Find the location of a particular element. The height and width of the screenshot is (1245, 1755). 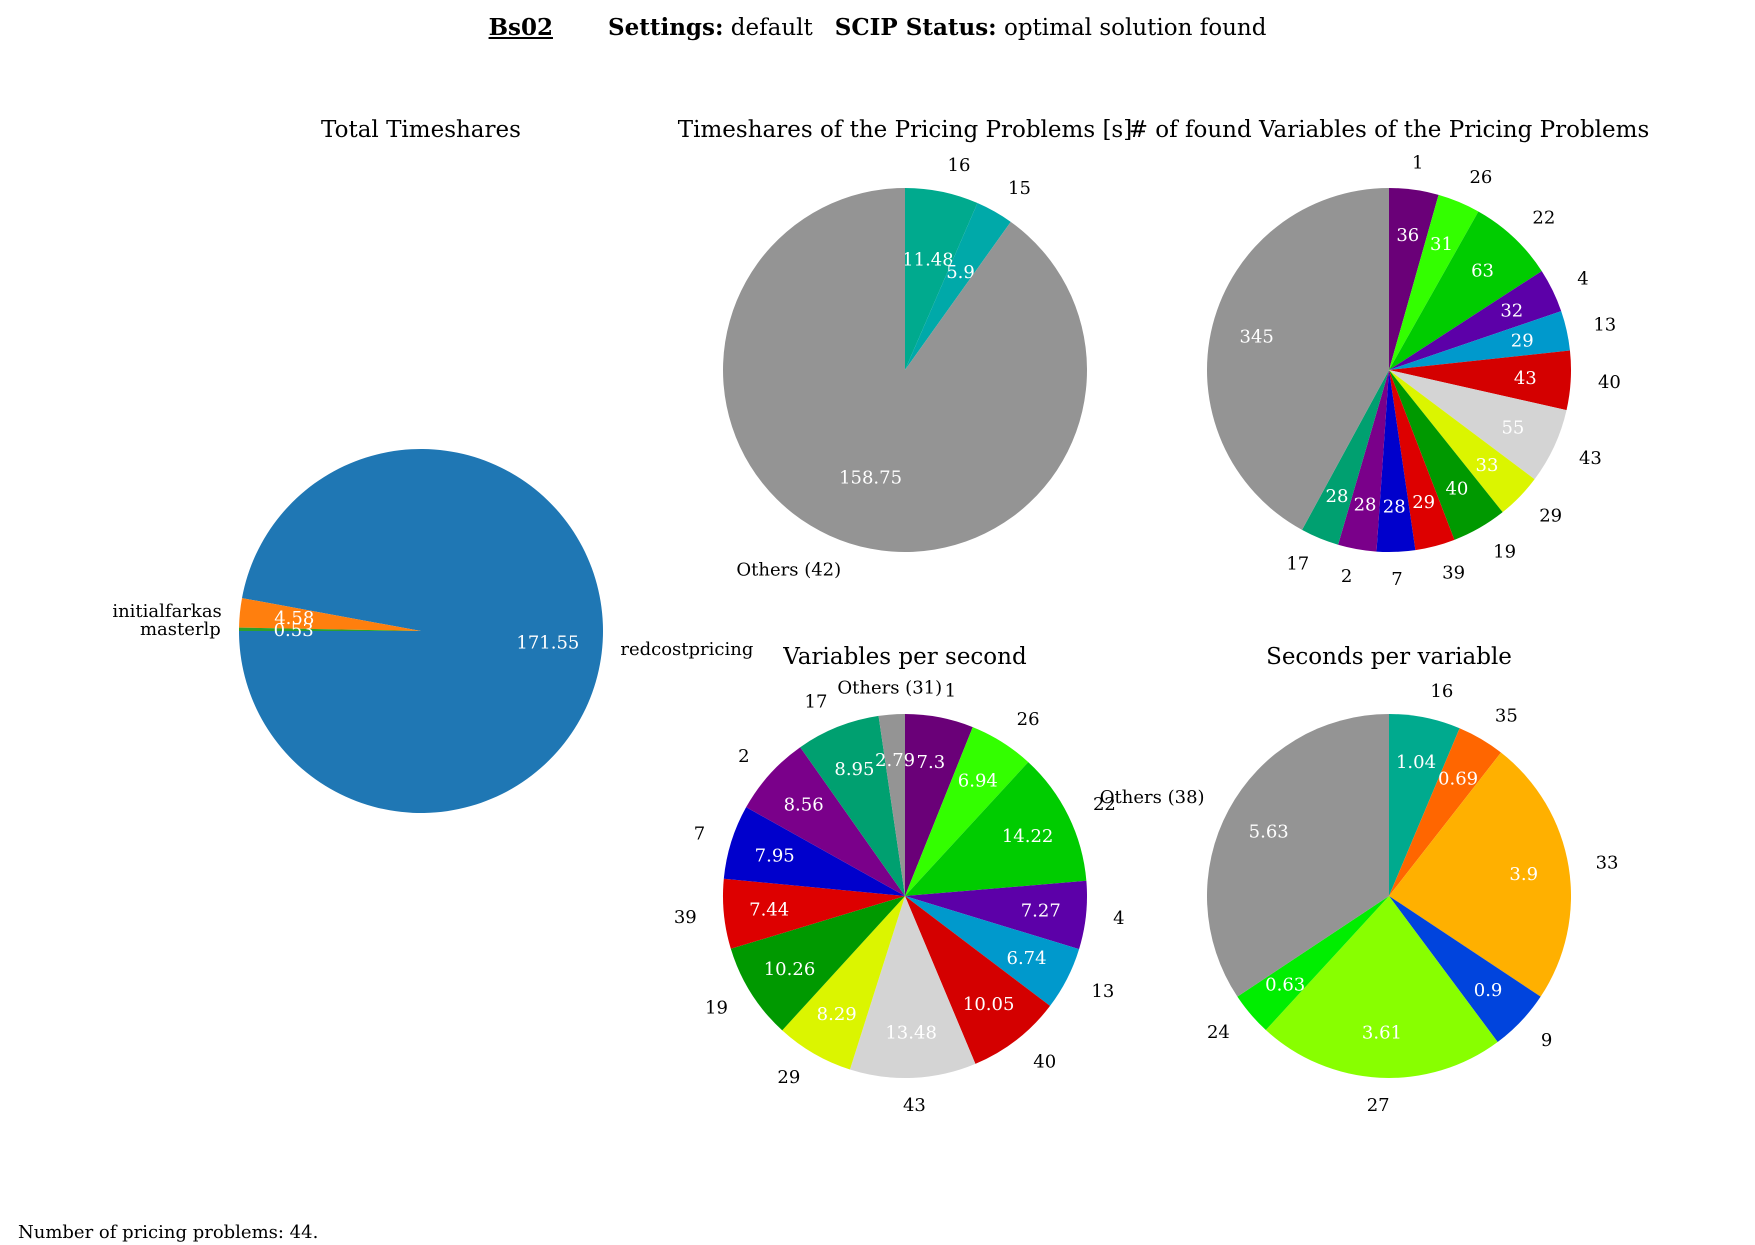

slice-value: 43 is located at coordinates (1525, 378).